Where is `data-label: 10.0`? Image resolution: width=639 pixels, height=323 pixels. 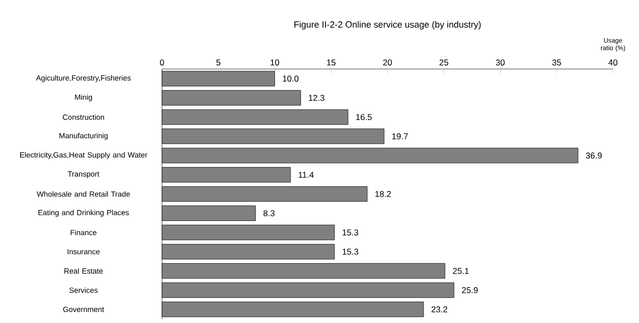
data-label: 10.0 is located at coordinates (290, 79).